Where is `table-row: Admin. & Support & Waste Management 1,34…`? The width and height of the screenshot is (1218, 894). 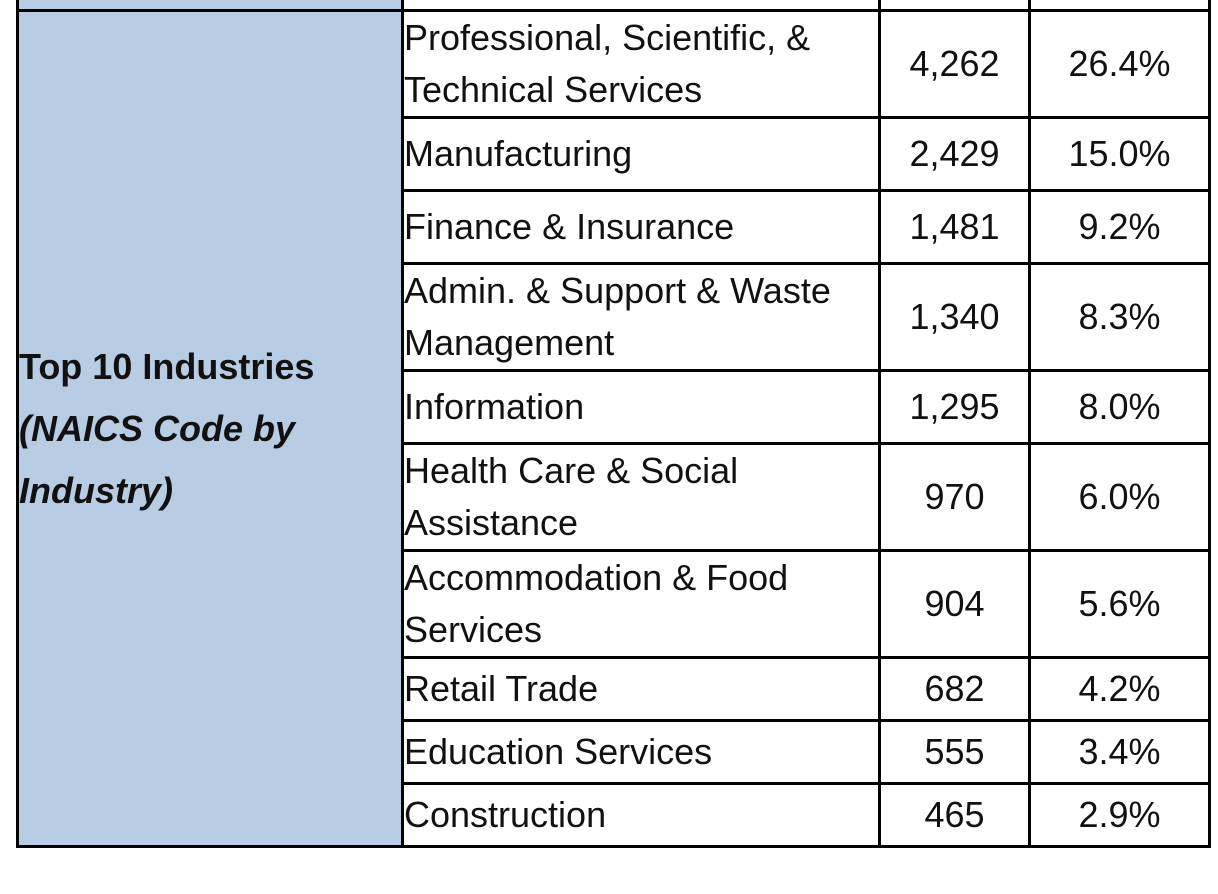 table-row: Admin. & Support & Waste Management 1,34… is located at coordinates (614, 317).